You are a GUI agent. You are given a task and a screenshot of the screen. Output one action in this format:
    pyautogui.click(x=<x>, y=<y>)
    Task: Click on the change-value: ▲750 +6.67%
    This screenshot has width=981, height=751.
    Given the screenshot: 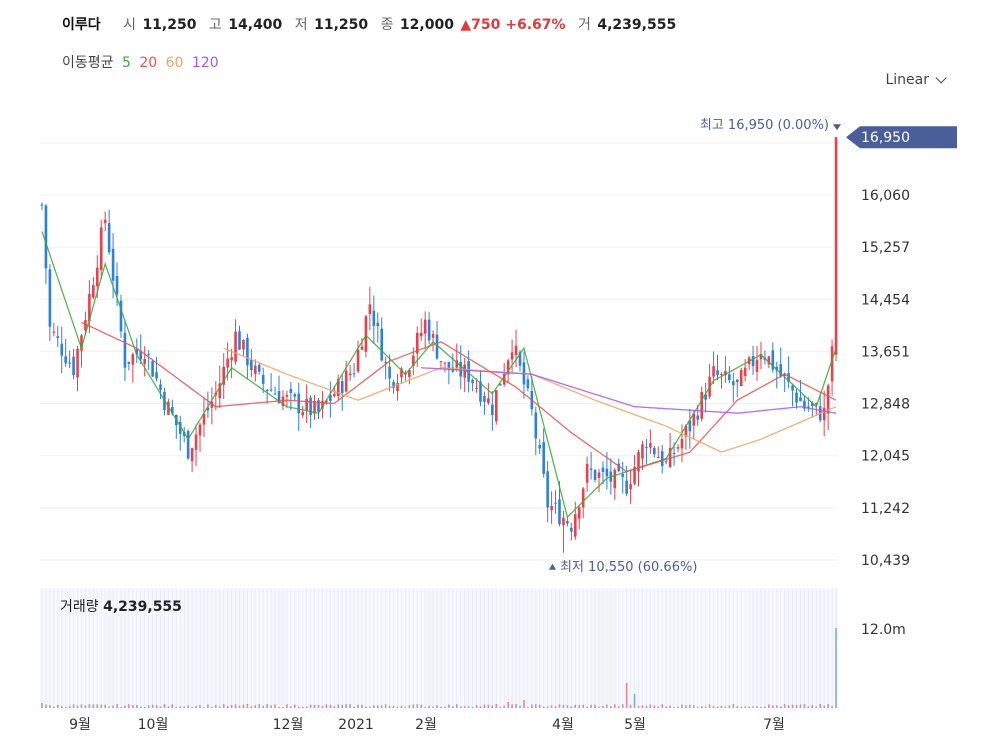 What is the action you would take?
    pyautogui.click(x=513, y=25)
    